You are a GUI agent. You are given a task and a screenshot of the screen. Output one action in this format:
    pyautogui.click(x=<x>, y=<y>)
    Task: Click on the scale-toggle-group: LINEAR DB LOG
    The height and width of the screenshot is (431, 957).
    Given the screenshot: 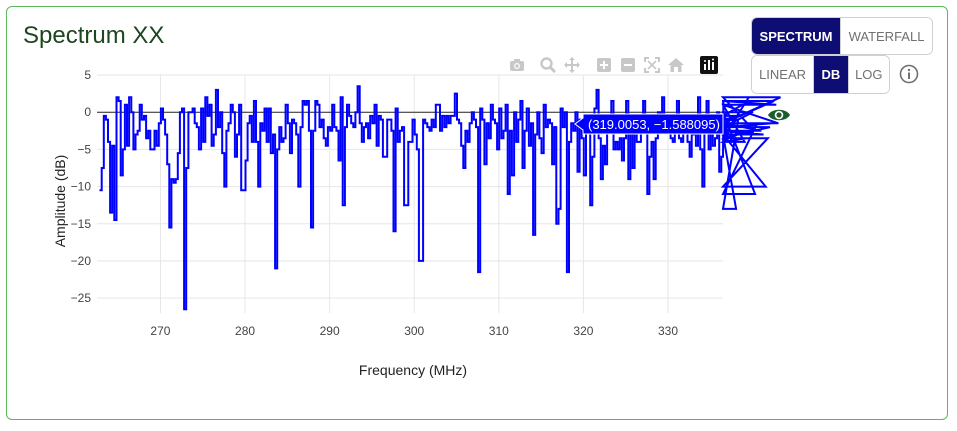 What is the action you would take?
    pyautogui.click(x=820, y=74)
    